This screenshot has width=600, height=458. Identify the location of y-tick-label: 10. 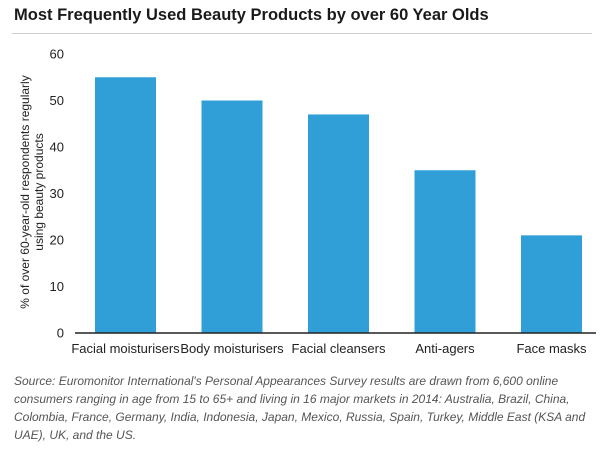
(57, 286).